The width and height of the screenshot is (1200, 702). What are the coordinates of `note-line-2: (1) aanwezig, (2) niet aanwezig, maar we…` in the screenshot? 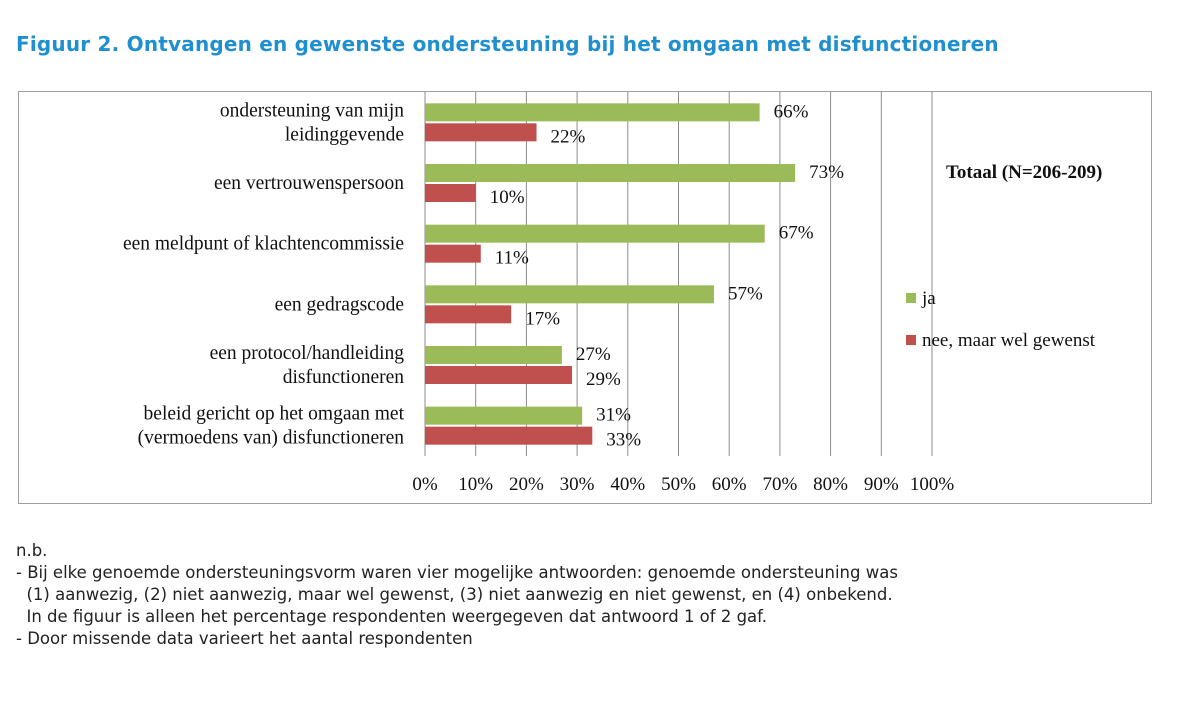 It's located at (454, 594).